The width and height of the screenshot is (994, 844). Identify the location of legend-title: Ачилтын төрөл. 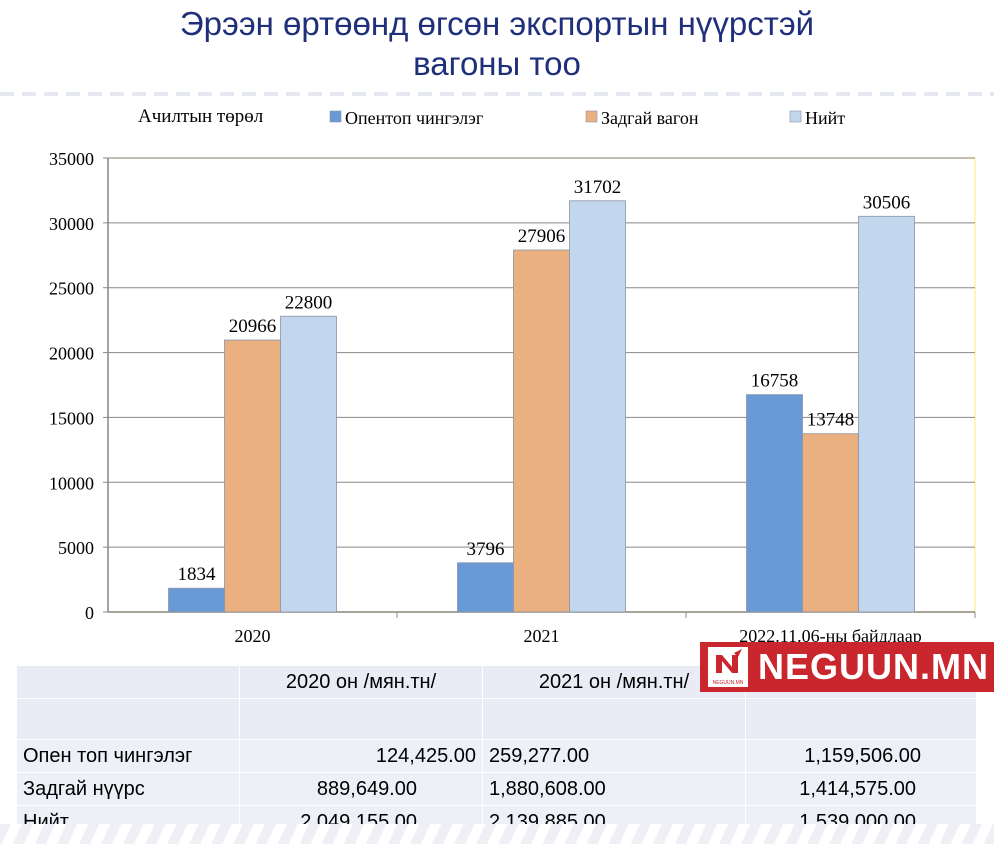
(201, 116).